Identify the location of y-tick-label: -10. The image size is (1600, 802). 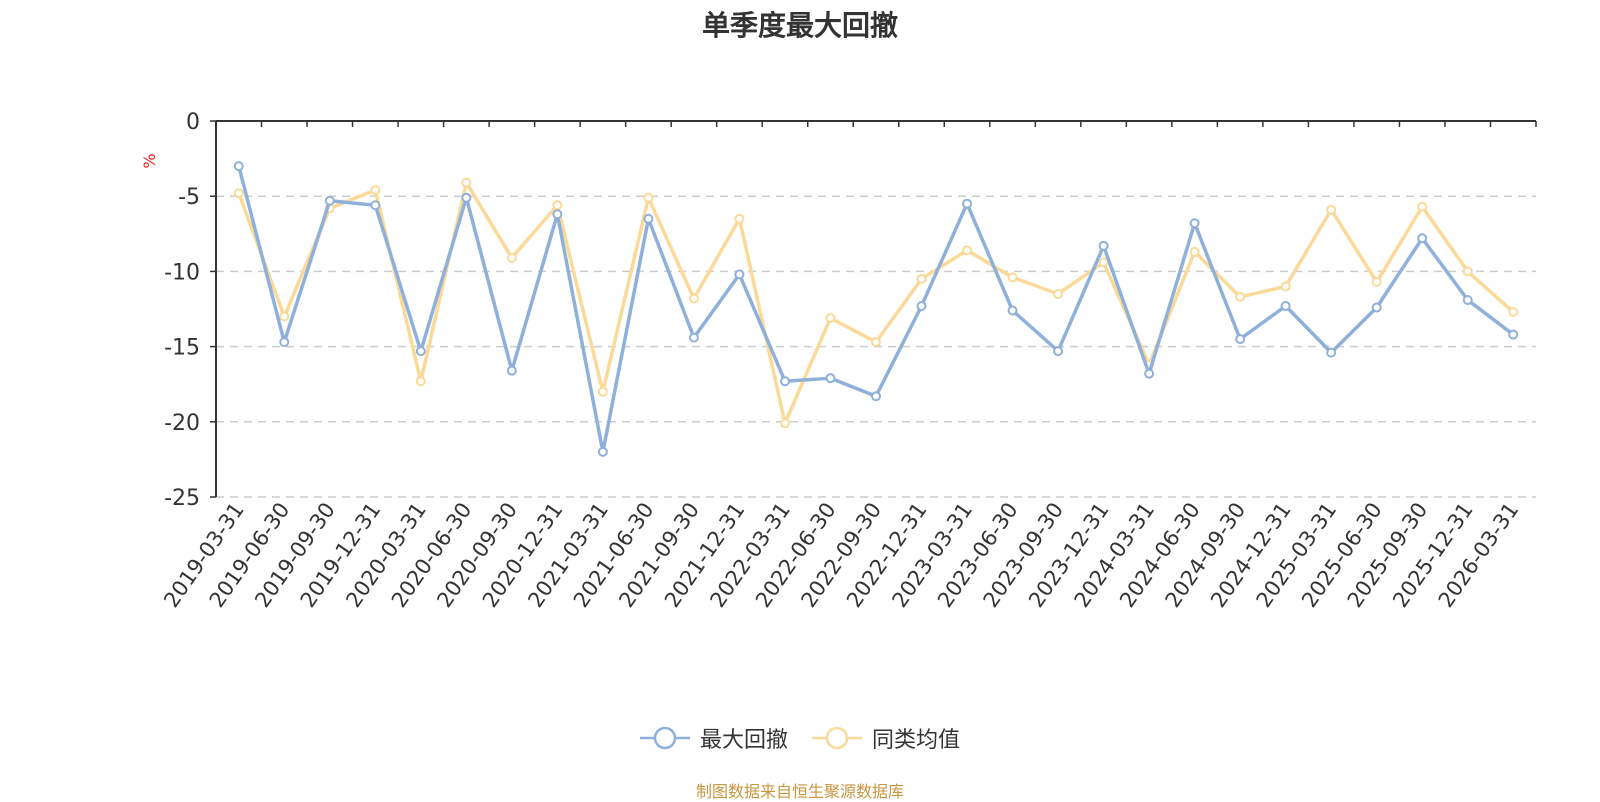
(182, 272).